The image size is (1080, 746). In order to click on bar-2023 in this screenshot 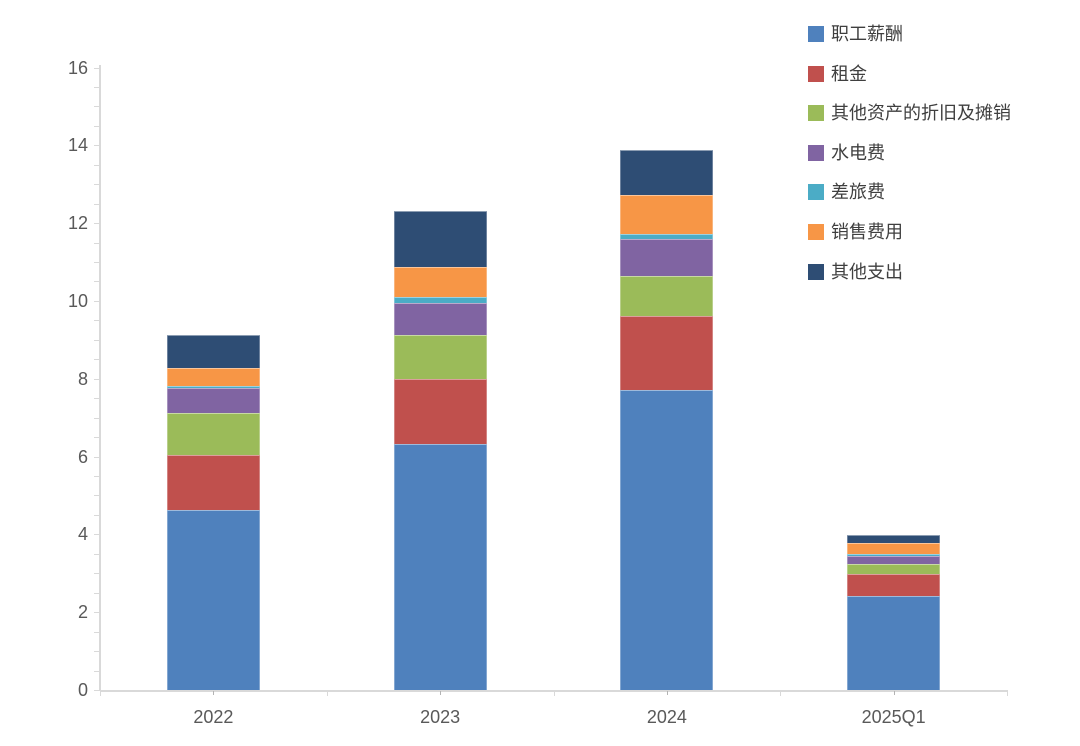, I will do `click(440, 450)`.